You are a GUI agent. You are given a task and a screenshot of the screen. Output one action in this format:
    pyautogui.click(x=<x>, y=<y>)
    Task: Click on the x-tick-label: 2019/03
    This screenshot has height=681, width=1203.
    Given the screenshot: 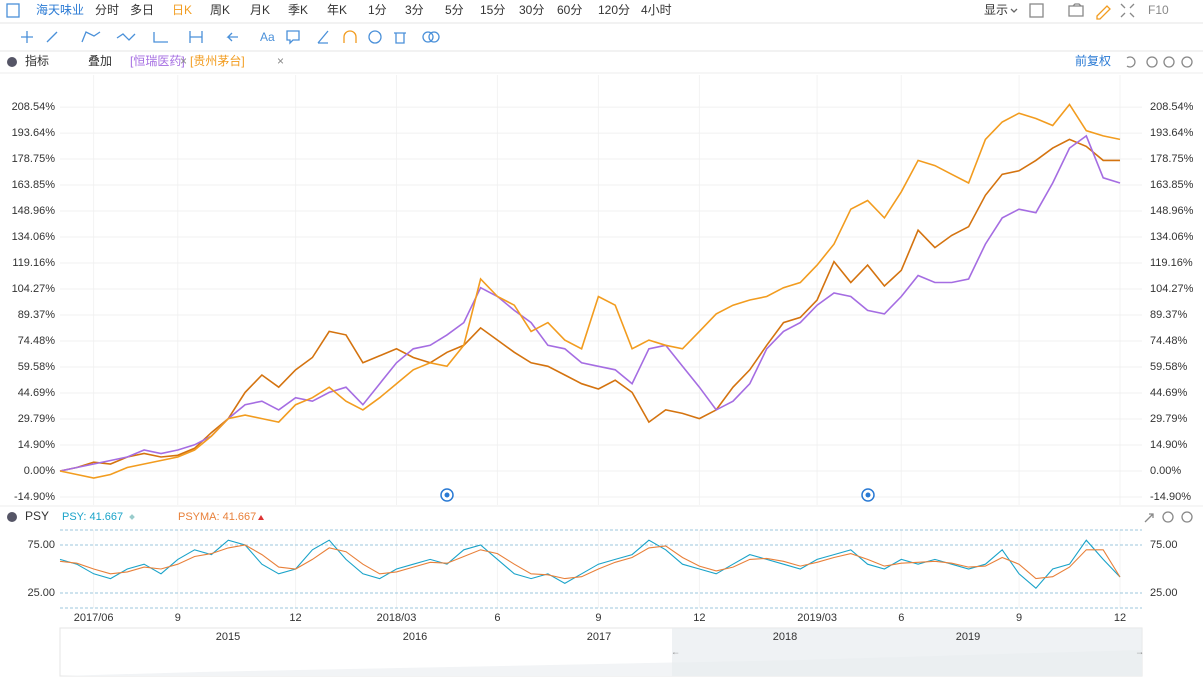 What is the action you would take?
    pyautogui.click(x=817, y=618)
    